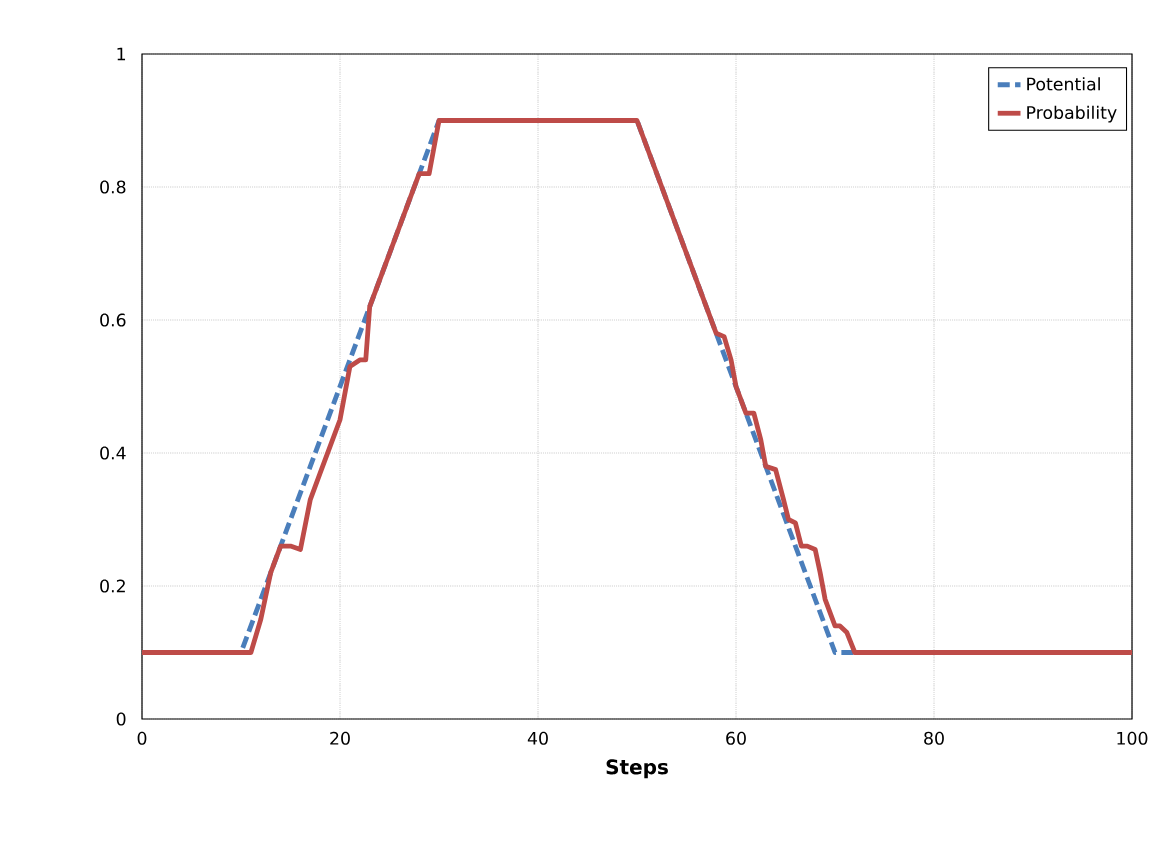 This screenshot has height=864, width=1151. I want to click on x-tick-label: 0, so click(142, 738).